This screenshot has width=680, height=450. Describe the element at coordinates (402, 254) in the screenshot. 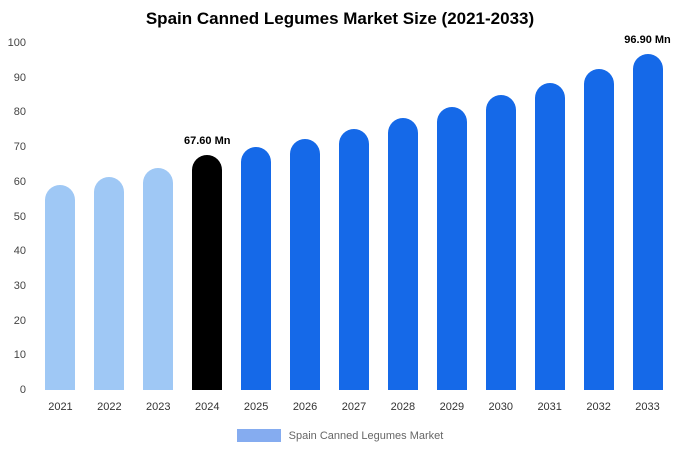

I see `bar-2028` at that location.